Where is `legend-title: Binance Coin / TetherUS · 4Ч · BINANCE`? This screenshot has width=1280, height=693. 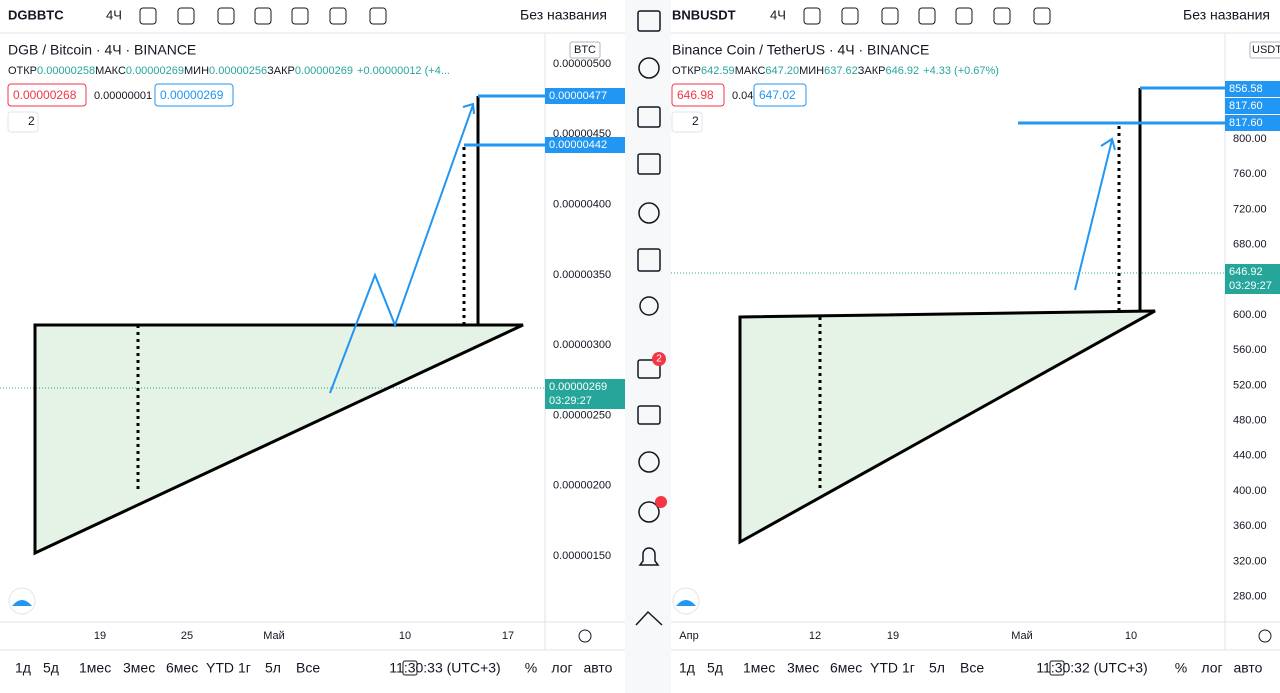 legend-title: Binance Coin / TetherUS · 4Ч · BINANCE is located at coordinates (800, 50).